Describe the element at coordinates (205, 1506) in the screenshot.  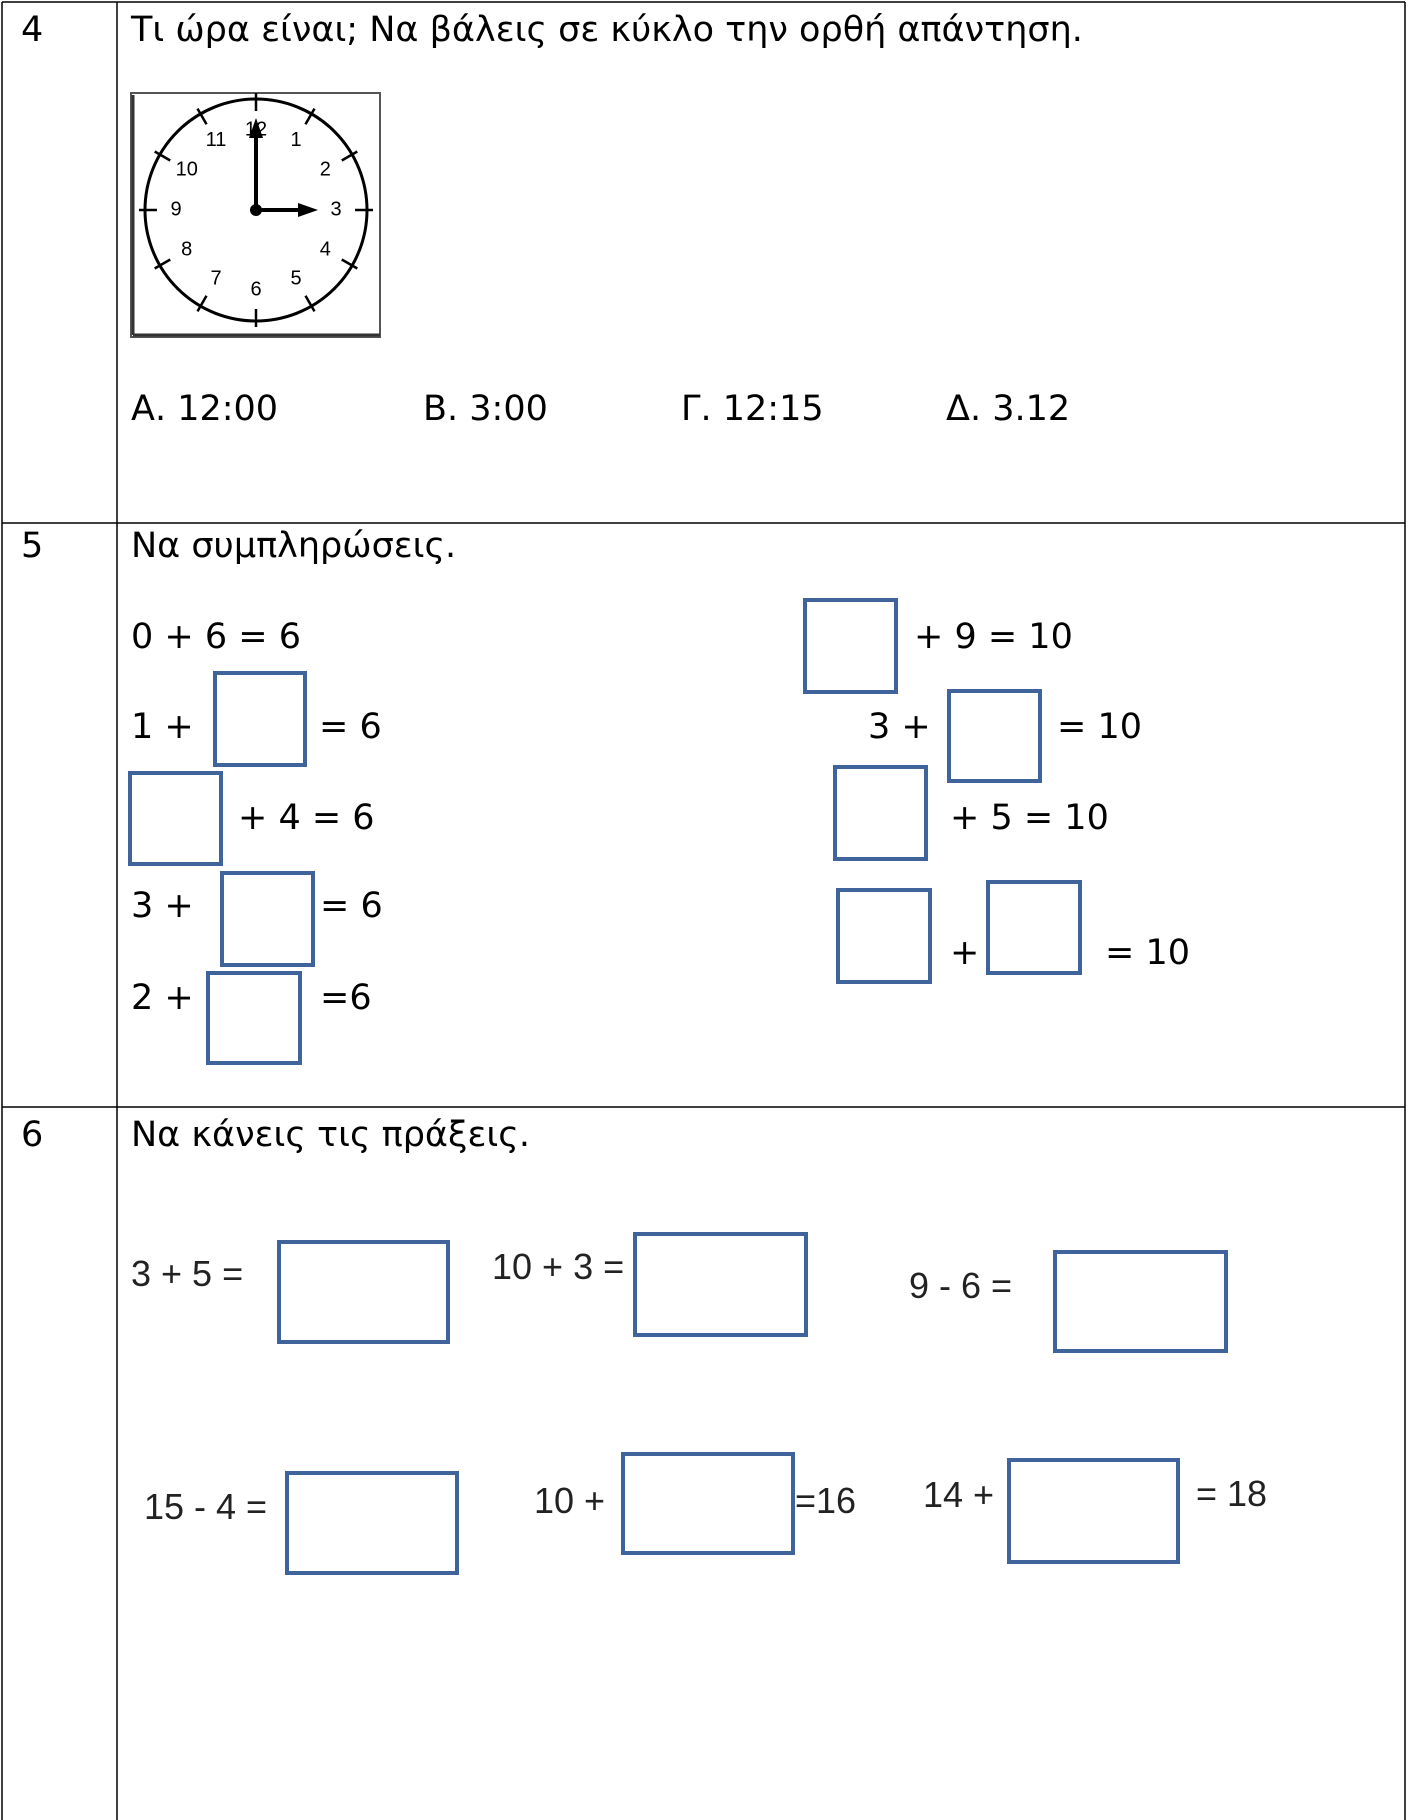
I see `equation: 15 - 4 =` at that location.